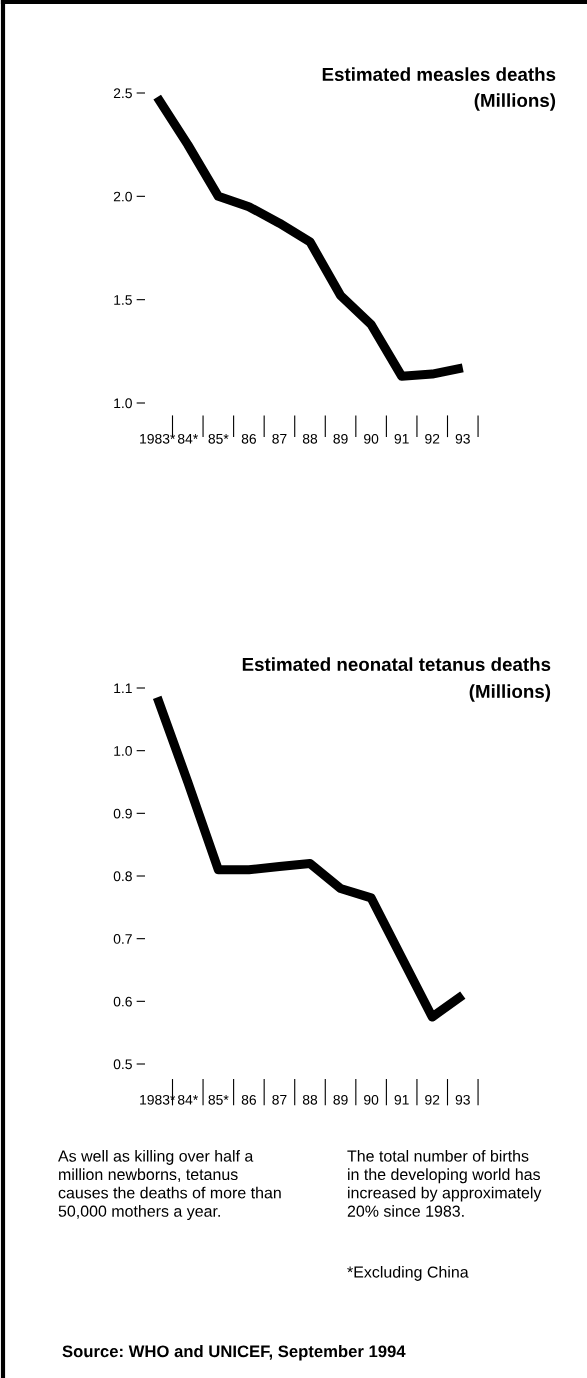 This screenshot has width=587, height=1378. What do you see at coordinates (123, 688) in the screenshot?
I see `y-tick-label: 1.1` at bounding box center [123, 688].